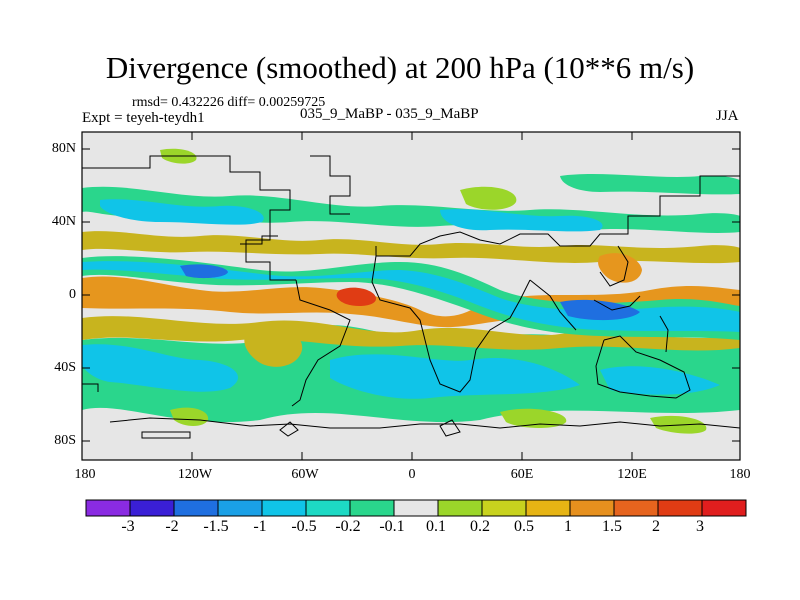  What do you see at coordinates (204, 271) in the screenshot?
I see `contour-strong-neg-eq-a` at bounding box center [204, 271].